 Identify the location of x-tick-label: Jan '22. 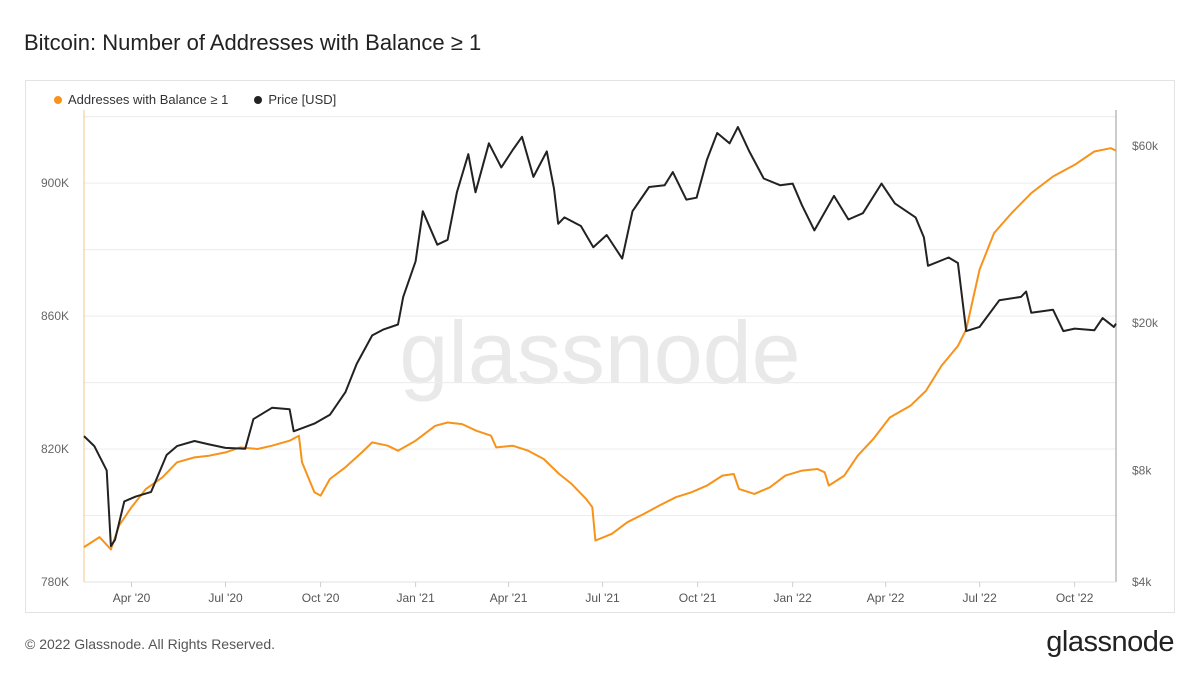
(792, 598).